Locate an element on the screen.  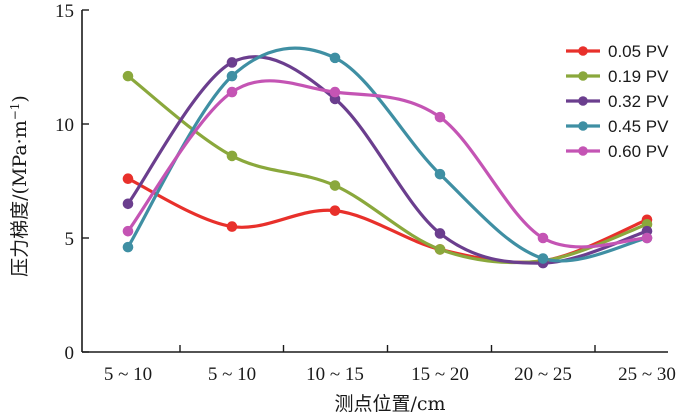
x-tick-label: 15 ~ 20 is located at coordinates (440, 374).